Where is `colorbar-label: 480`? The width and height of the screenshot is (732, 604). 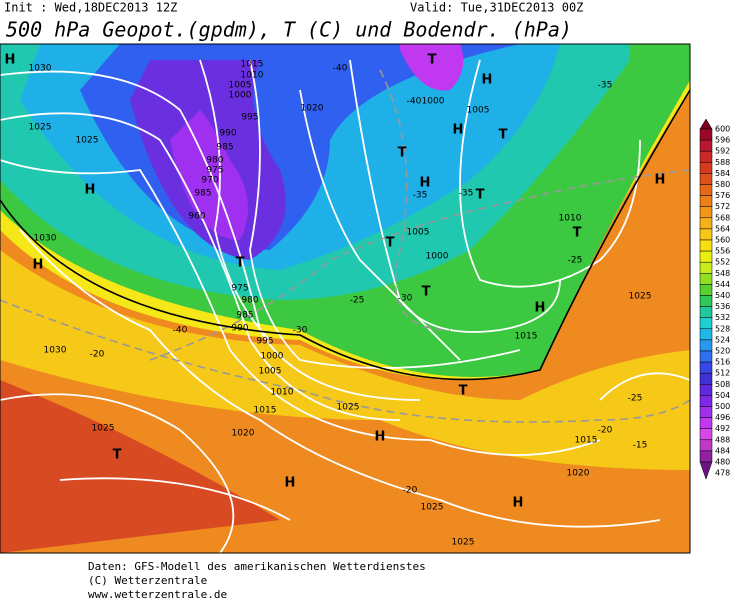
colorbar-label: 480 is located at coordinates (722, 462).